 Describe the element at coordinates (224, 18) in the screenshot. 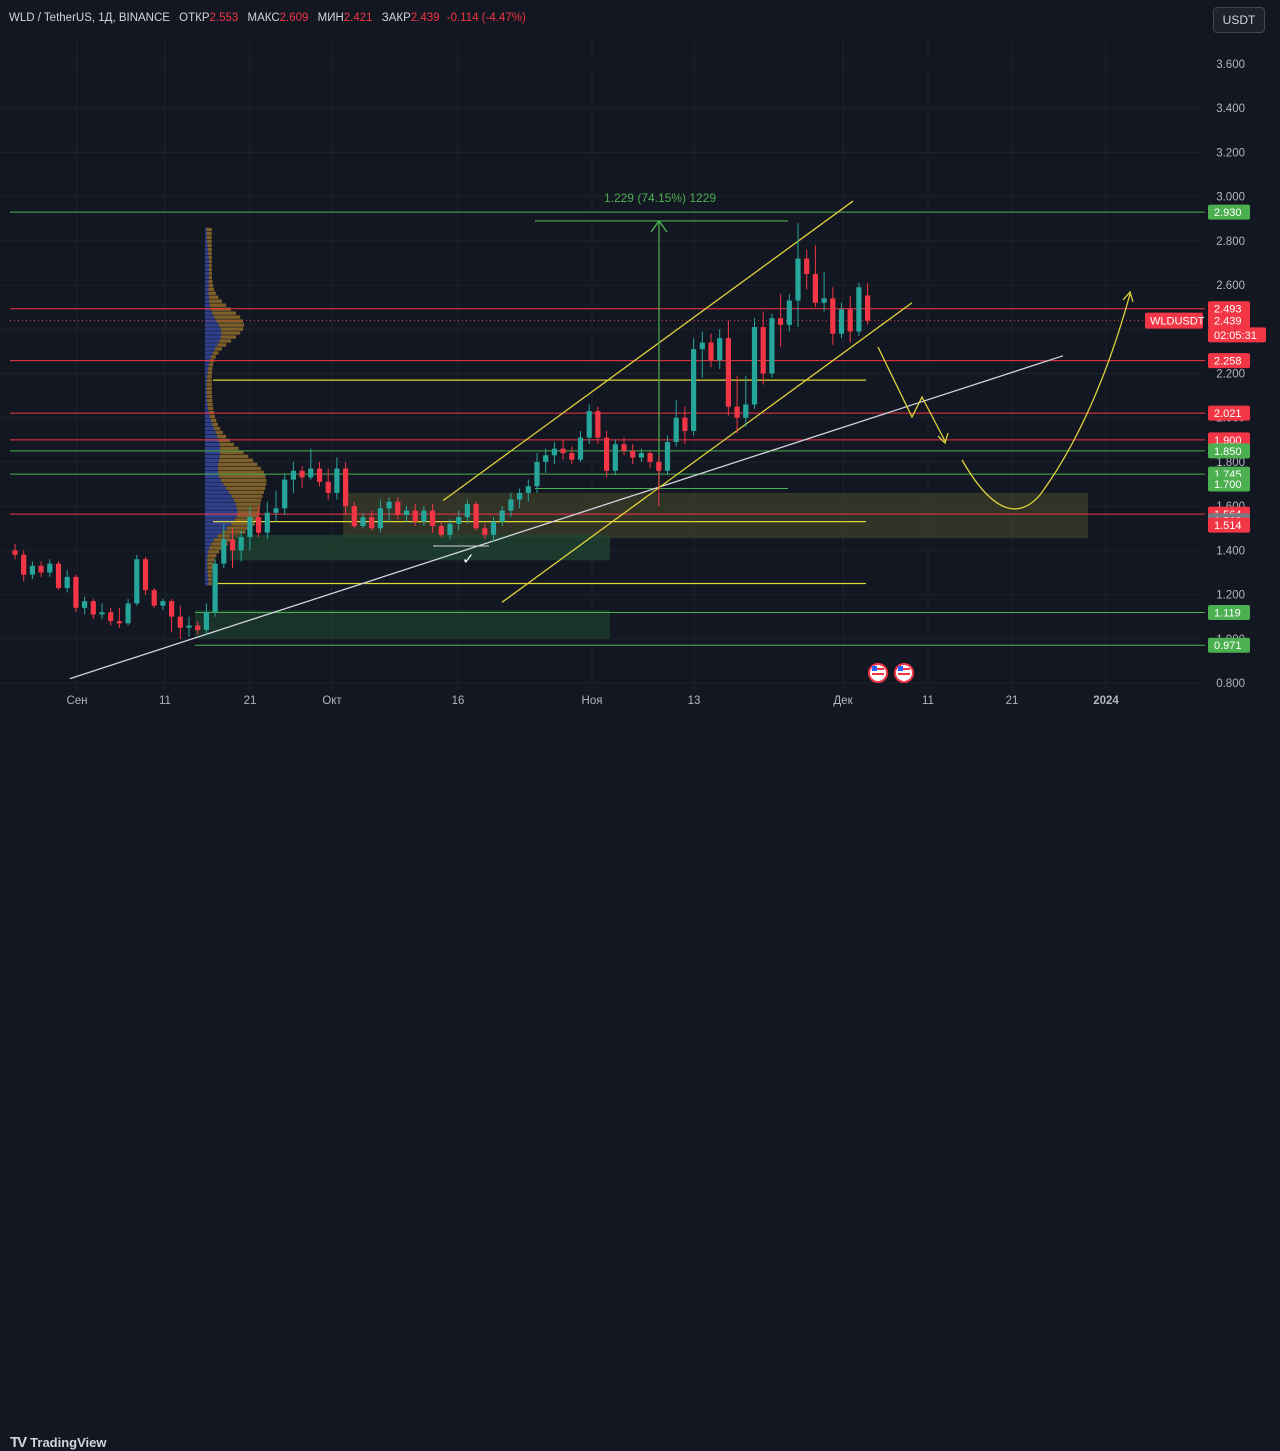

I see `open-value: 2.553` at that location.